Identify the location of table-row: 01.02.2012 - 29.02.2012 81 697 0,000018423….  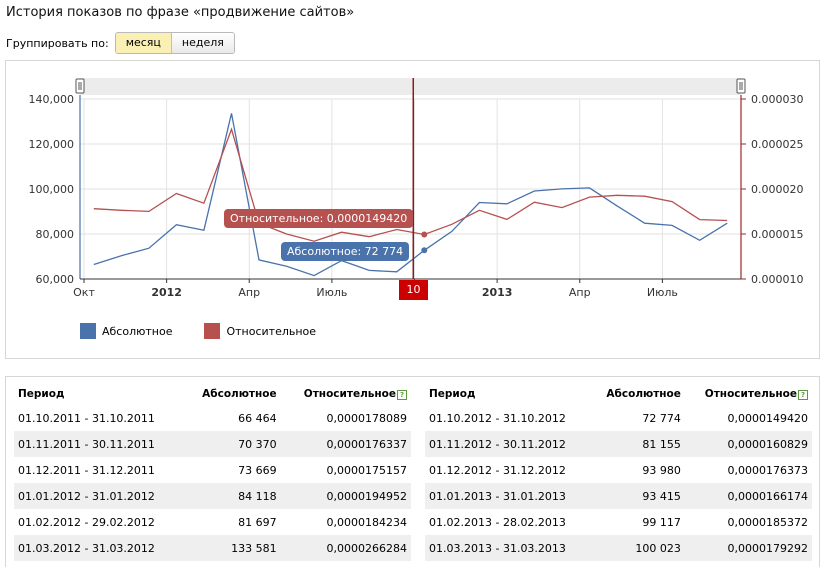
(212, 522).